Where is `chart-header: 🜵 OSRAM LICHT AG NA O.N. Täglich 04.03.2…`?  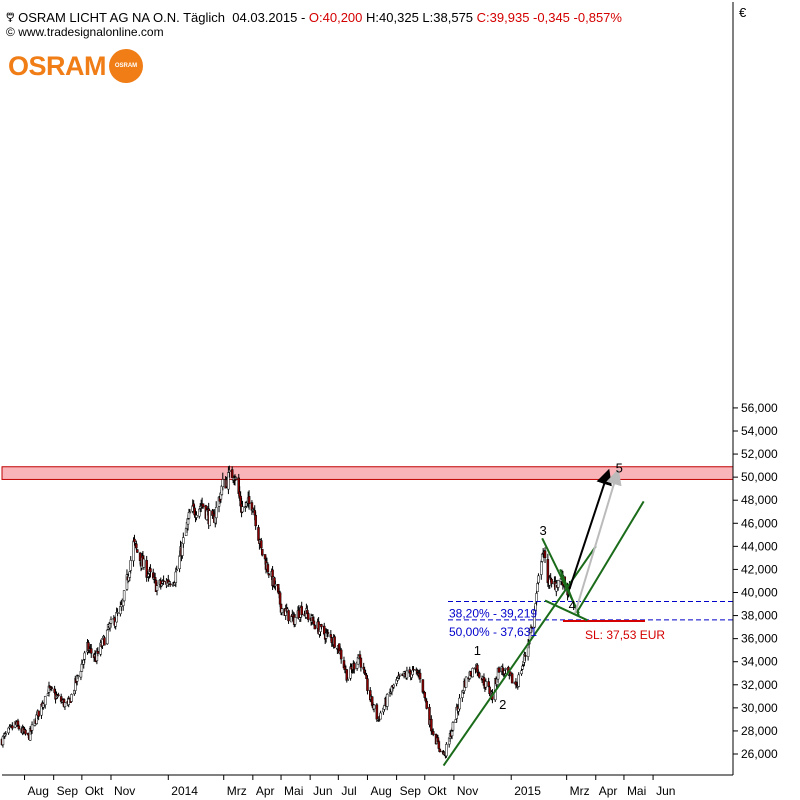 chart-header: 🜵 OSRAM LICHT AG NA O.N. Täglich 04.03.2… is located at coordinates (314, 17).